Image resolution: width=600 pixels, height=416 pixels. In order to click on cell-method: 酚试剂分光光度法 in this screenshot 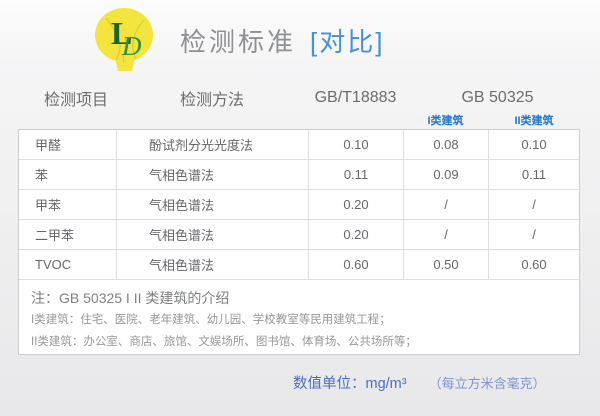, I will do `click(213, 144)`.